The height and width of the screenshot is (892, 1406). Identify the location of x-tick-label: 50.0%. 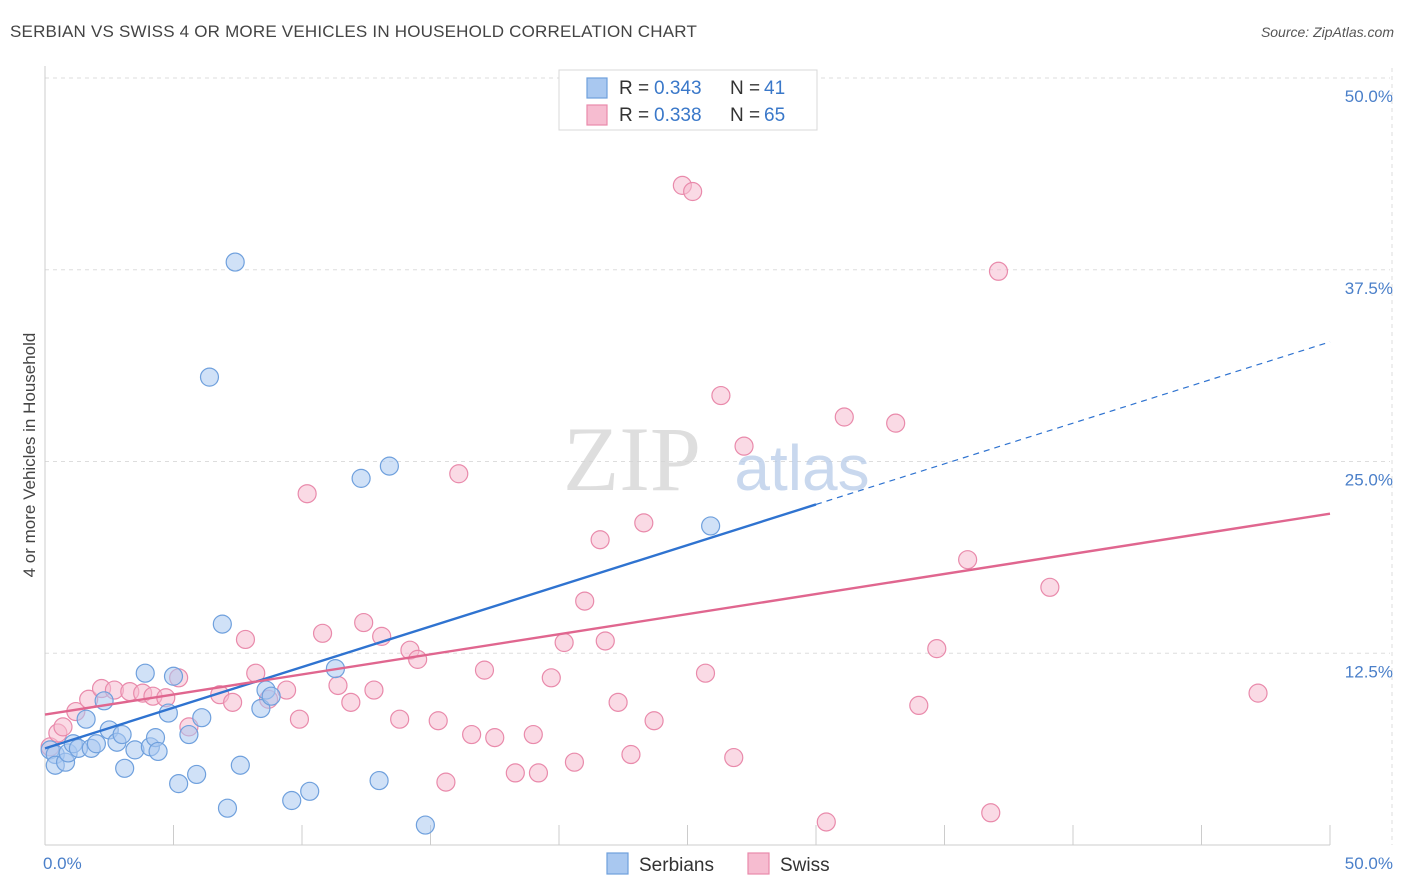
(1369, 863).